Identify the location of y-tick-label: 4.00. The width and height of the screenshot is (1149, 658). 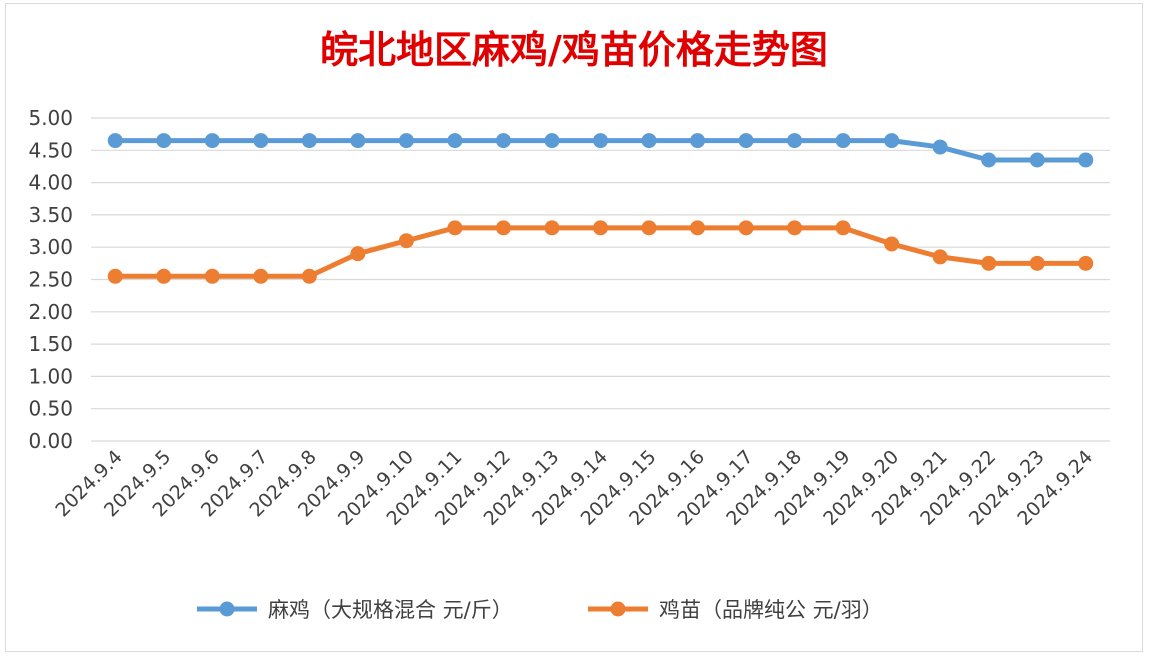
(50, 183).